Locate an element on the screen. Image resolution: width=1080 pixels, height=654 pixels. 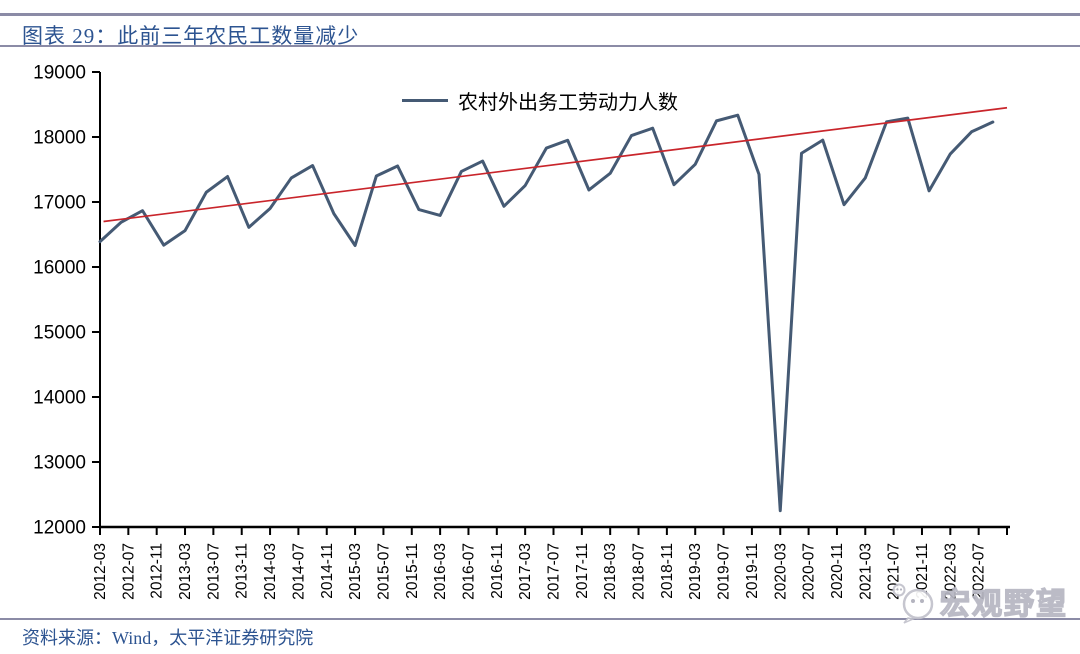
x-tick-label: 2014-11 is located at coordinates (327, 571).